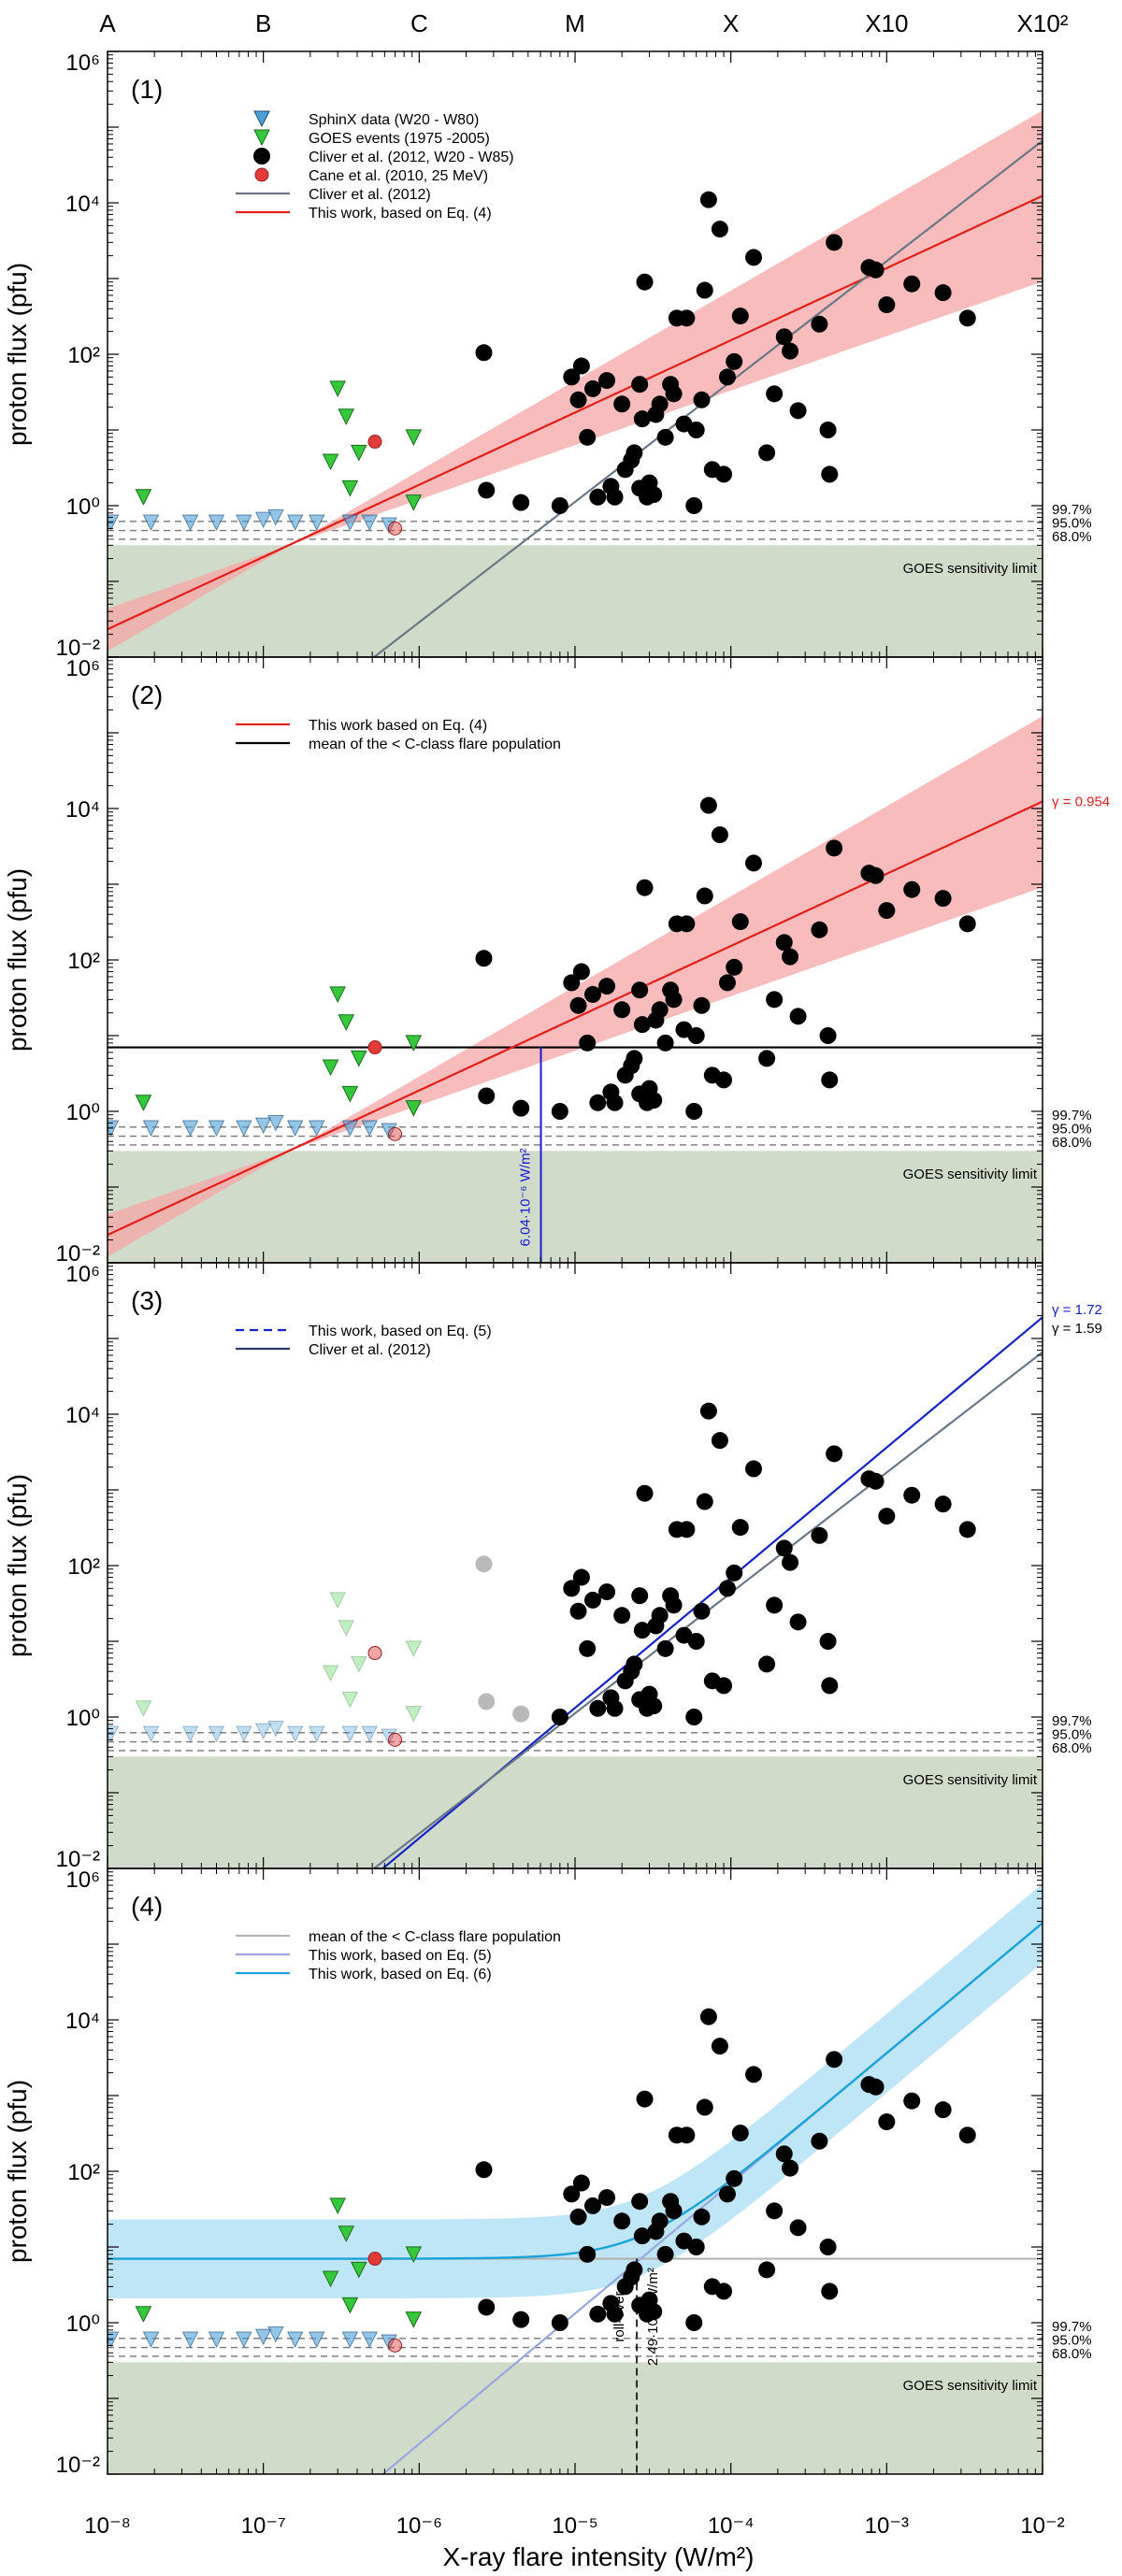 Image resolution: width=1122 pixels, height=2576 pixels. What do you see at coordinates (575, 2418) in the screenshot?
I see `sensitivity-region` at bounding box center [575, 2418].